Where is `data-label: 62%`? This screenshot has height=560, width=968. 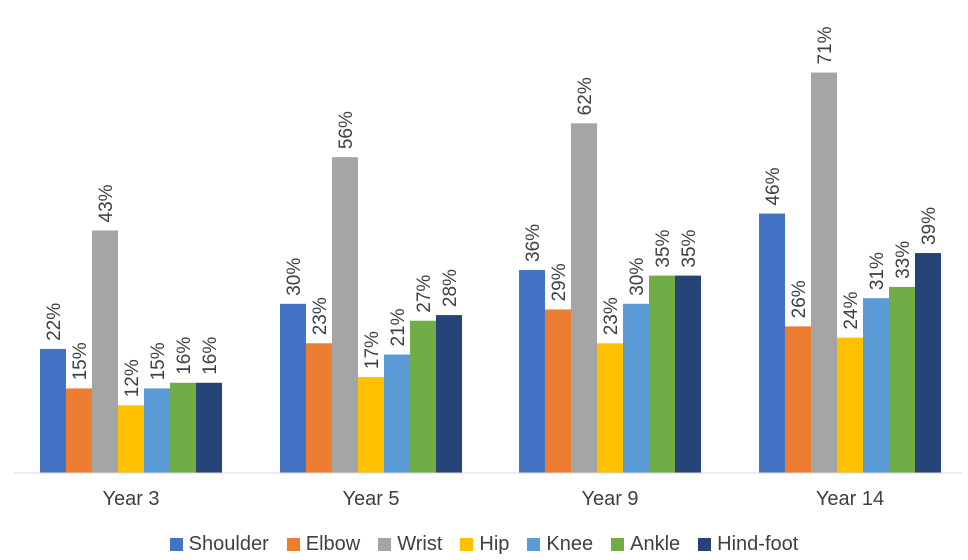
data-label: 62% is located at coordinates (585, 96).